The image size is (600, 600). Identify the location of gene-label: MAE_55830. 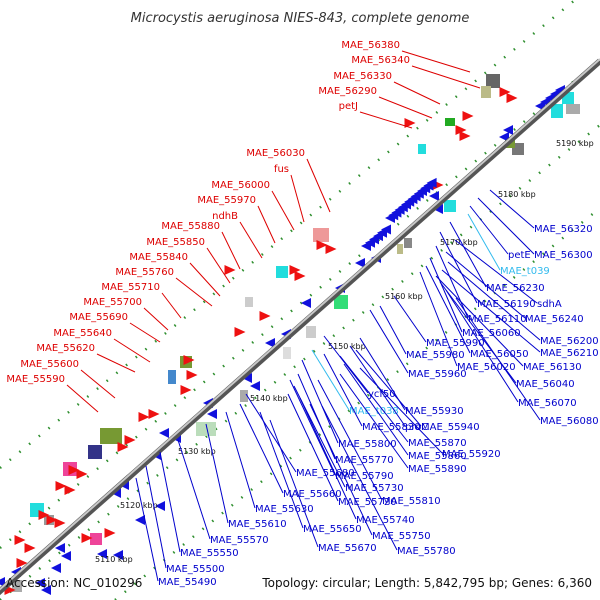
(391, 427).